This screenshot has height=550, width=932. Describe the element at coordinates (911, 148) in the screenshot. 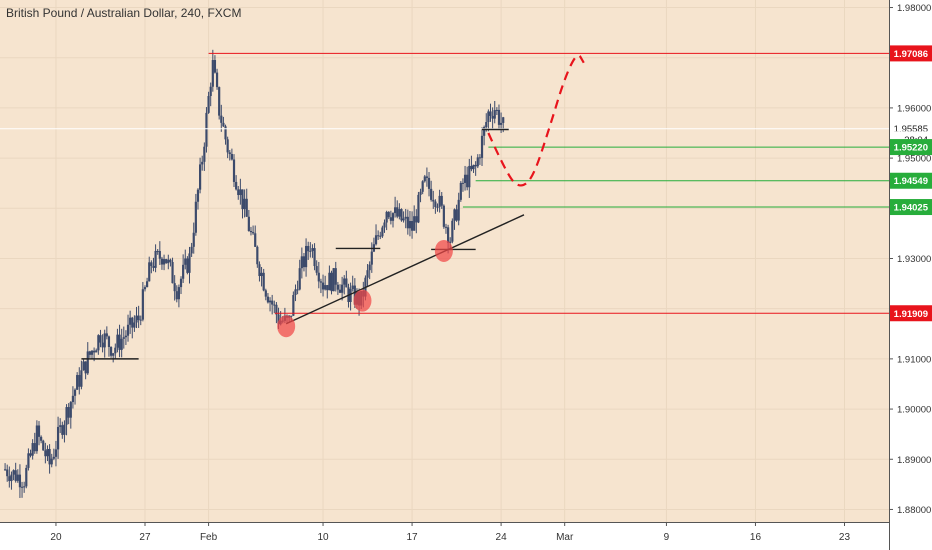

I see `price-label: 1.95220` at that location.